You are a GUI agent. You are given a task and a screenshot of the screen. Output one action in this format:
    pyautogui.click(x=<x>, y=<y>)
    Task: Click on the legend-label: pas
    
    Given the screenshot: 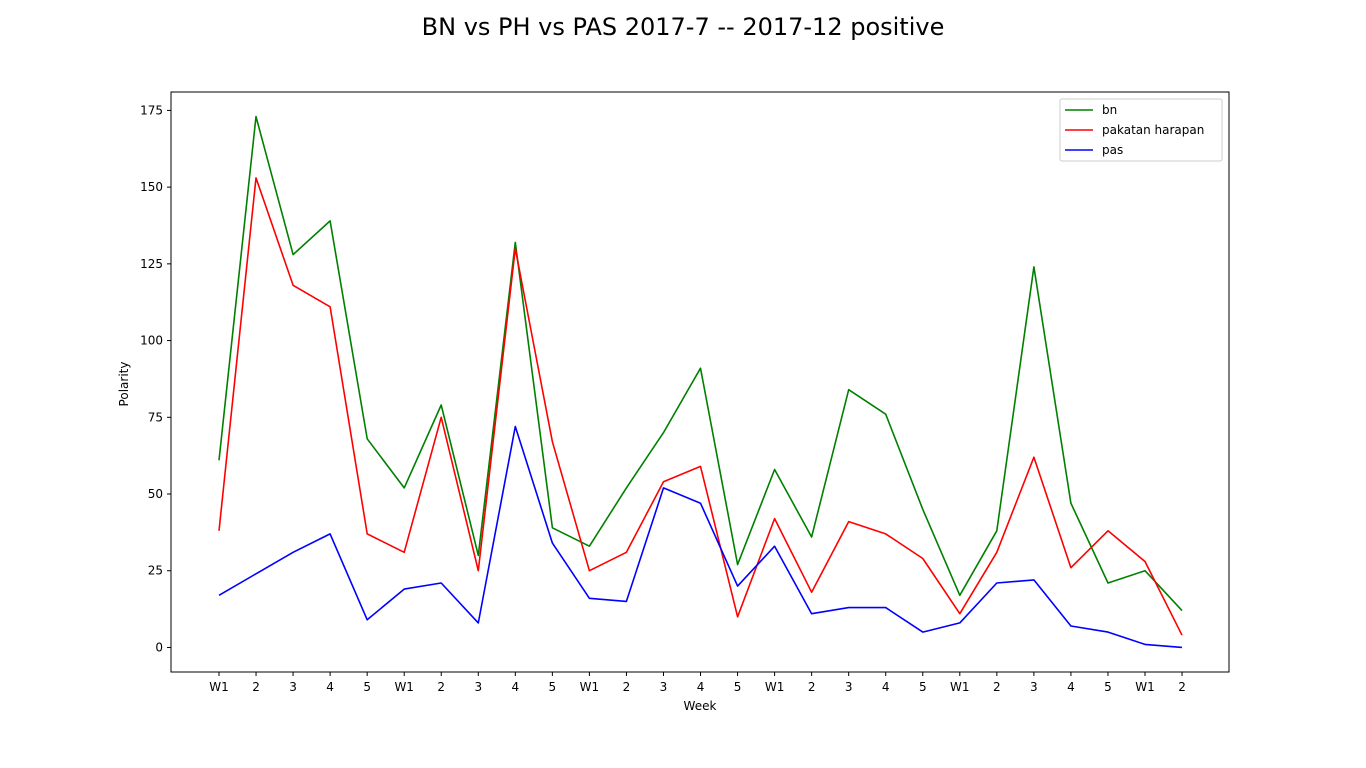 What is the action you would take?
    pyautogui.click(x=1112, y=150)
    